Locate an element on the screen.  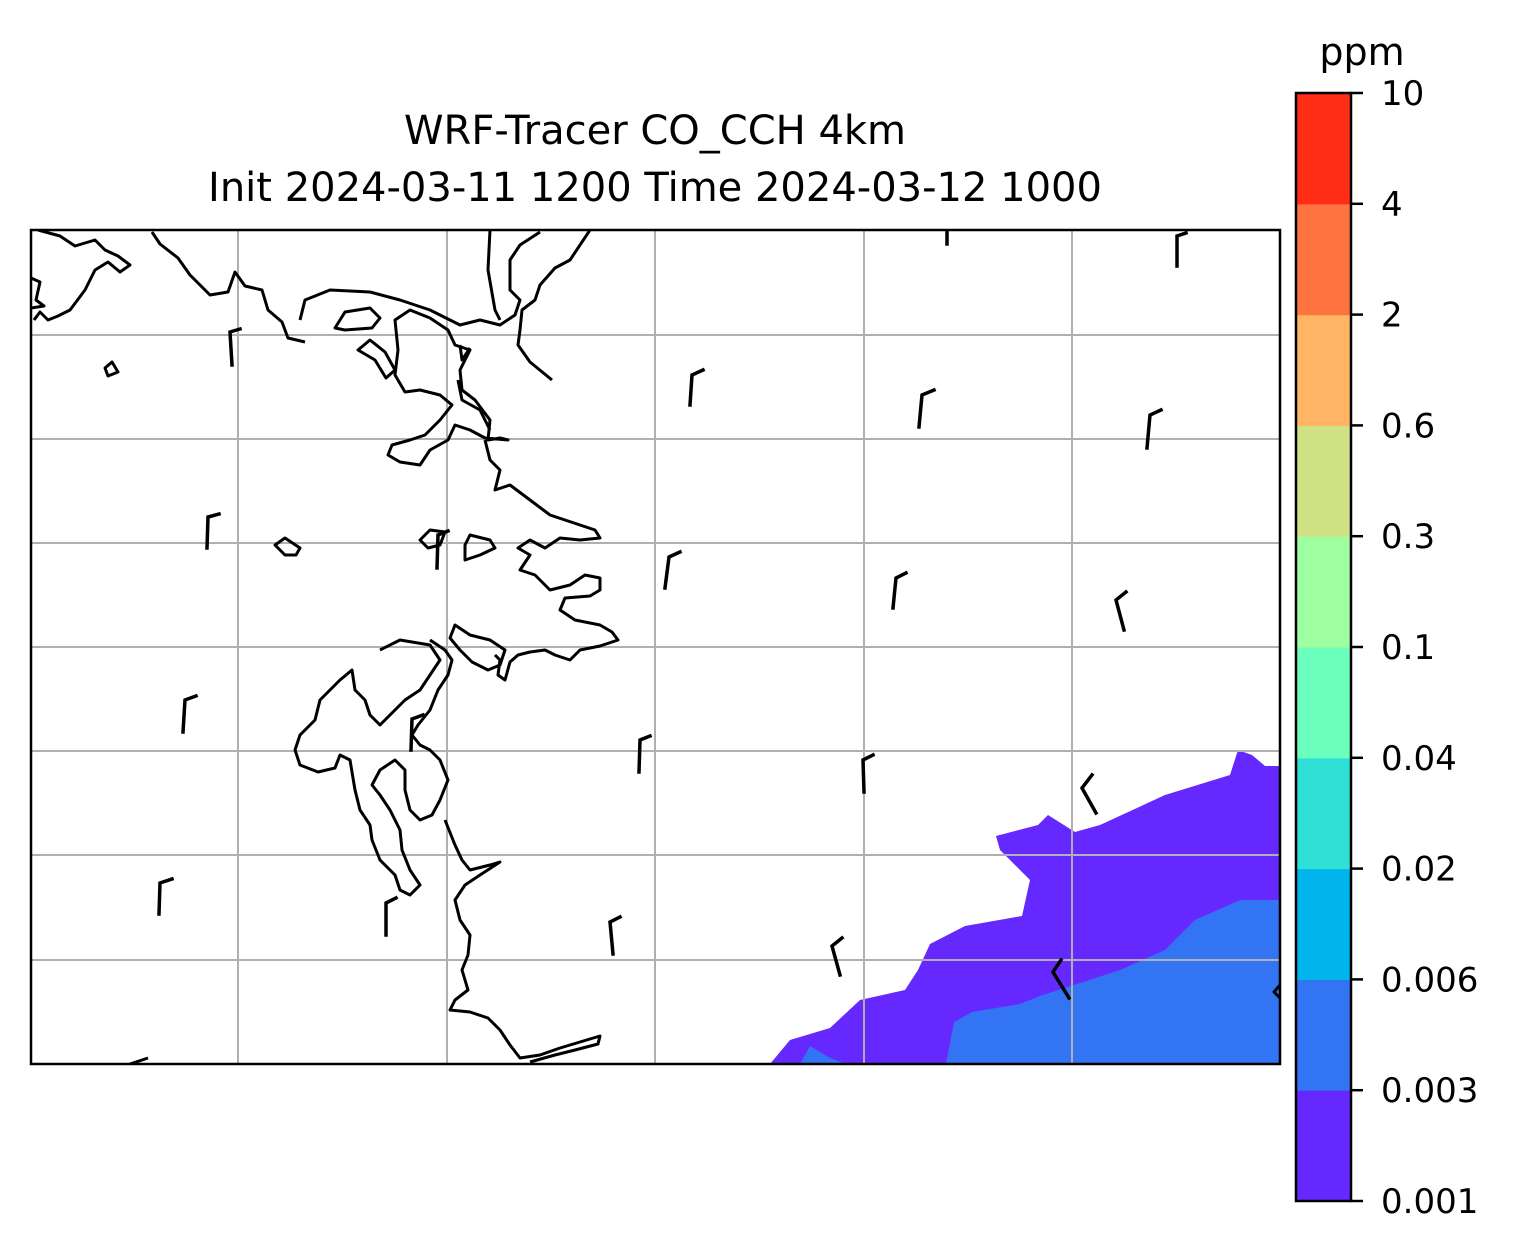
colorbar-band-0.006 is located at coordinates (1323, 924).